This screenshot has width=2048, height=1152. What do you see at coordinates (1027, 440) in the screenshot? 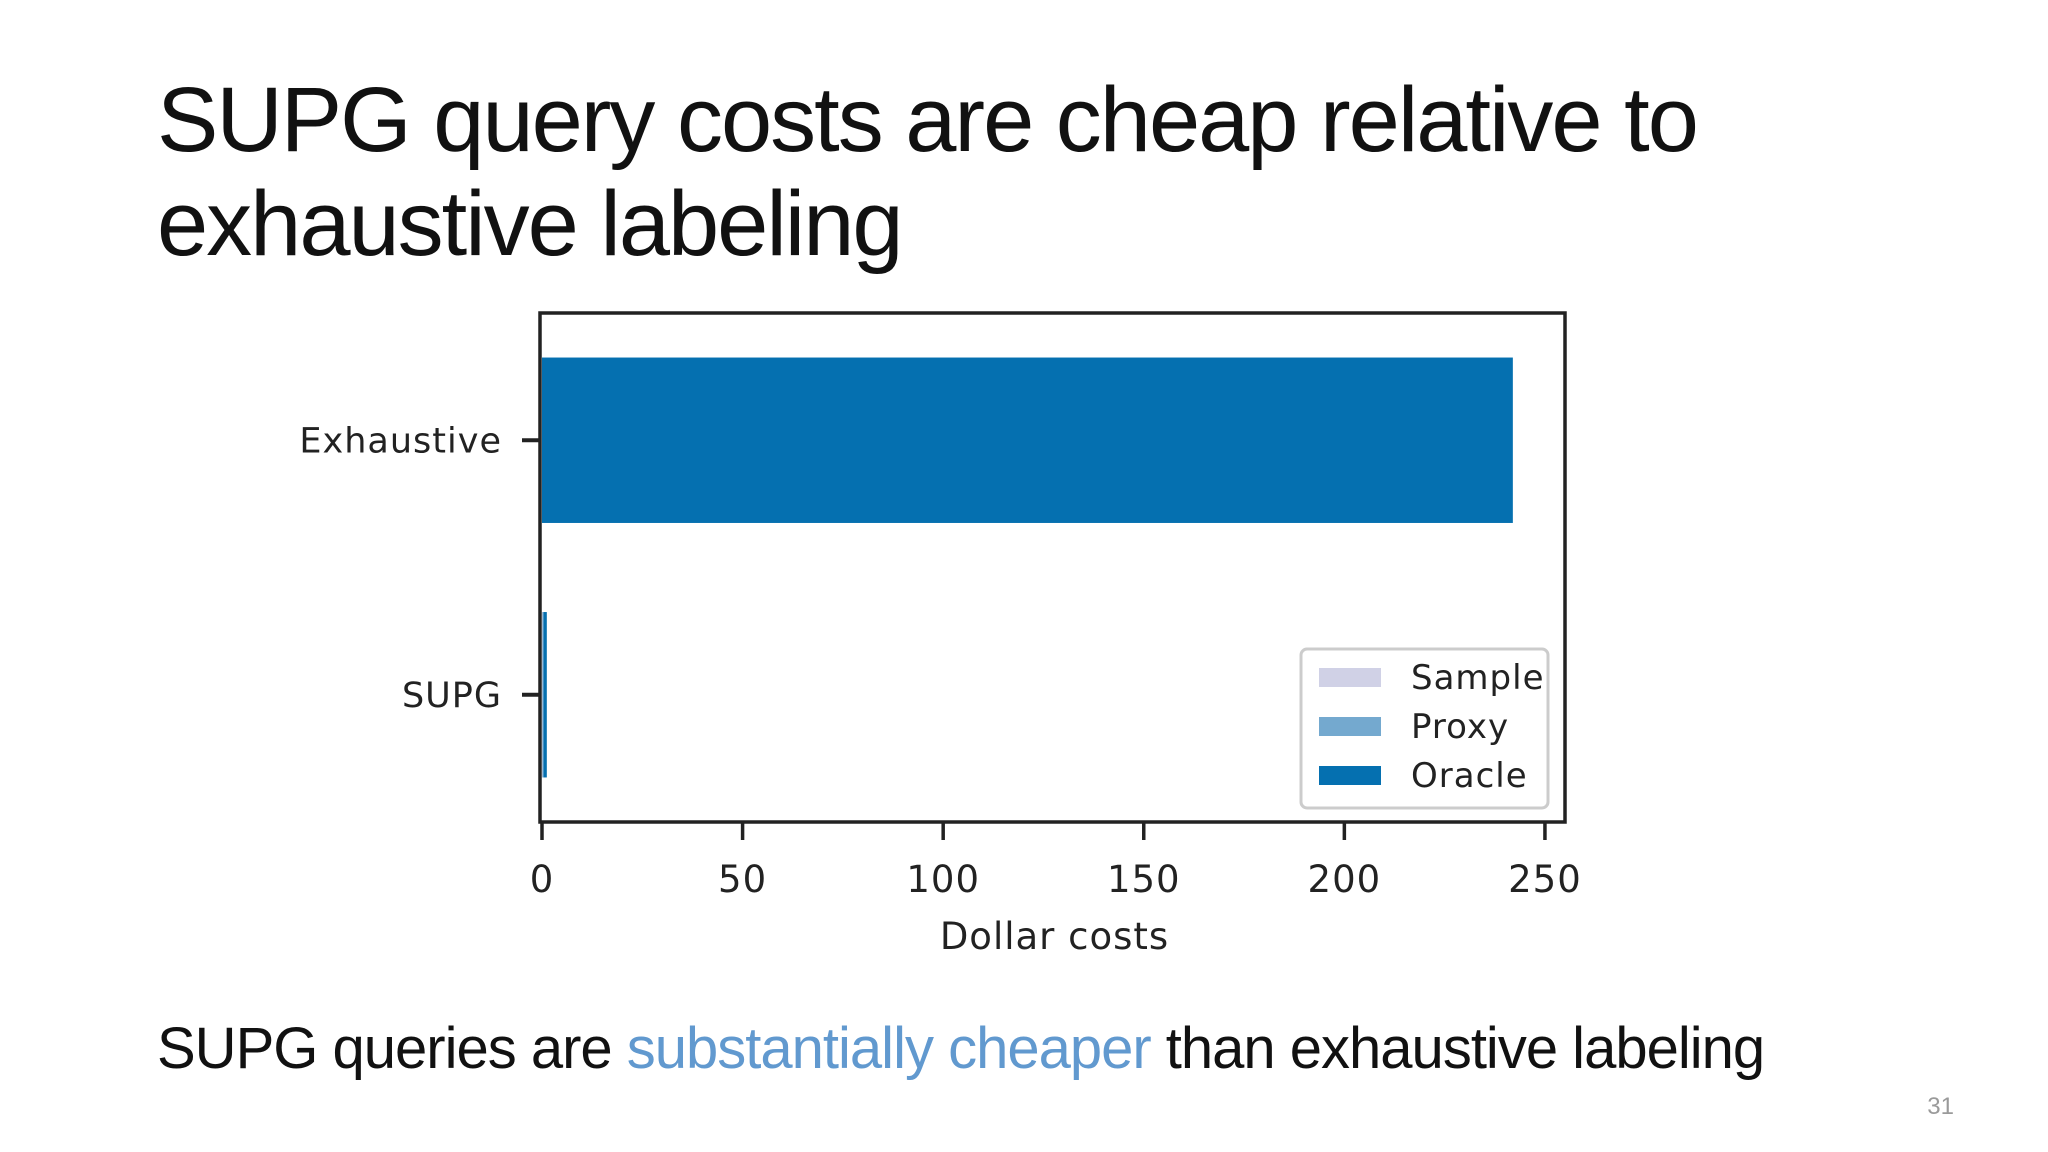
I see `bar-exhaustive-oracle` at bounding box center [1027, 440].